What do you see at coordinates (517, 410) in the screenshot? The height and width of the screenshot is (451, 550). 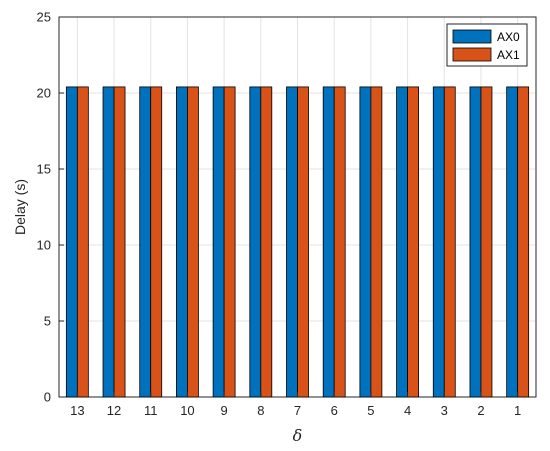 I see `x-tick-label: 1` at bounding box center [517, 410].